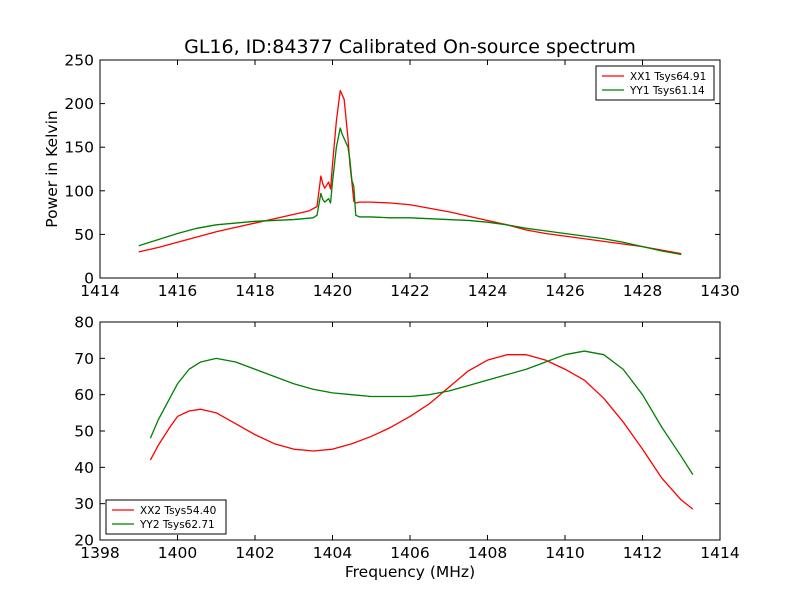 This screenshot has width=800, height=600. I want to click on y-axis-label: Power in Kelvin, so click(52, 168).